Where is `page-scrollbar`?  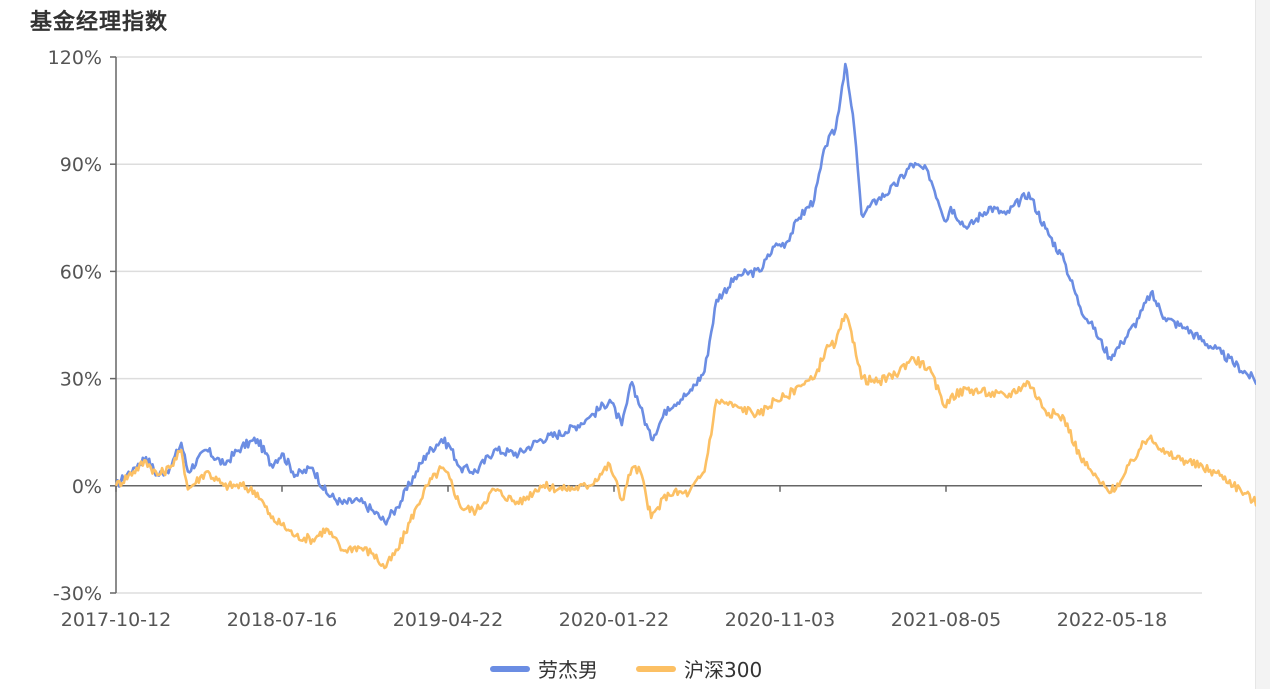 page-scrollbar is located at coordinates (1262, 344).